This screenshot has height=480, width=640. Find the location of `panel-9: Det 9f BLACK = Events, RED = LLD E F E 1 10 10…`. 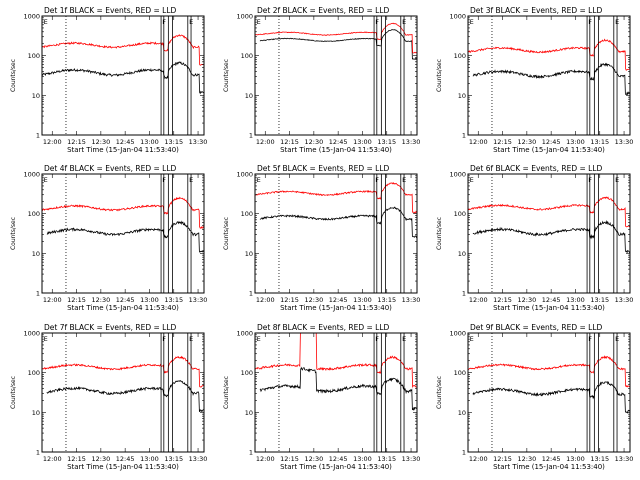

panel-9: Det 9f BLACK = Events, RED = LLD E F E 1 10 10… is located at coordinates (534, 397).